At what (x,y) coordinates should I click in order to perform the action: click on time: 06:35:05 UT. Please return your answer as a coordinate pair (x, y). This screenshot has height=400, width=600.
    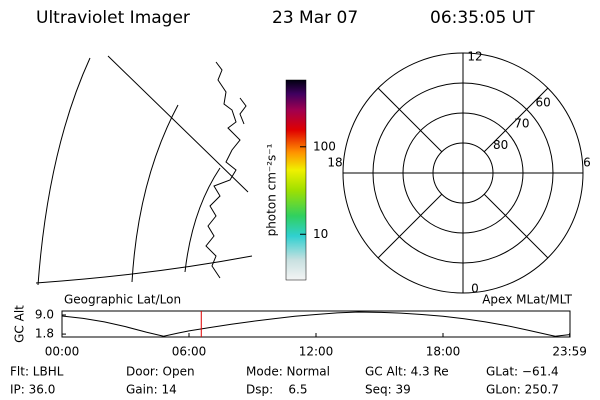
    Looking at the image, I should click on (482, 18).